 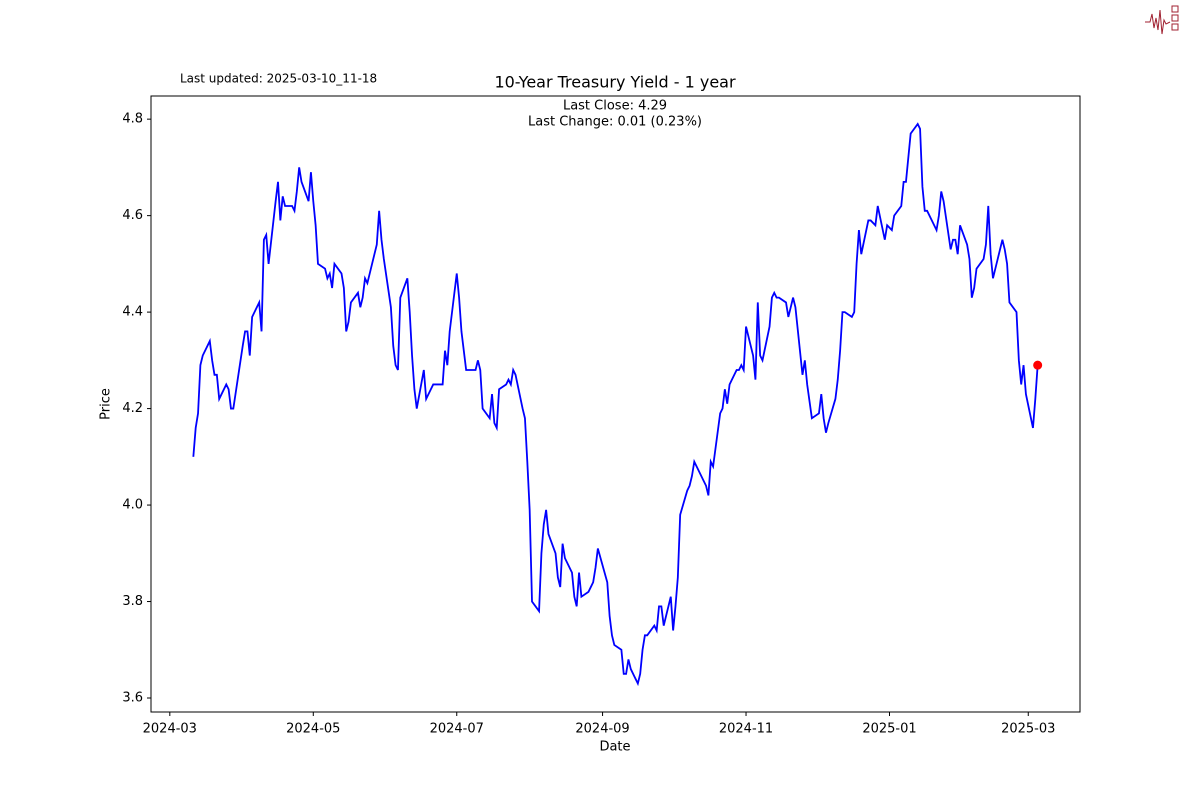 What do you see at coordinates (132, 312) in the screenshot?
I see `y-tick-label: 4.4` at bounding box center [132, 312].